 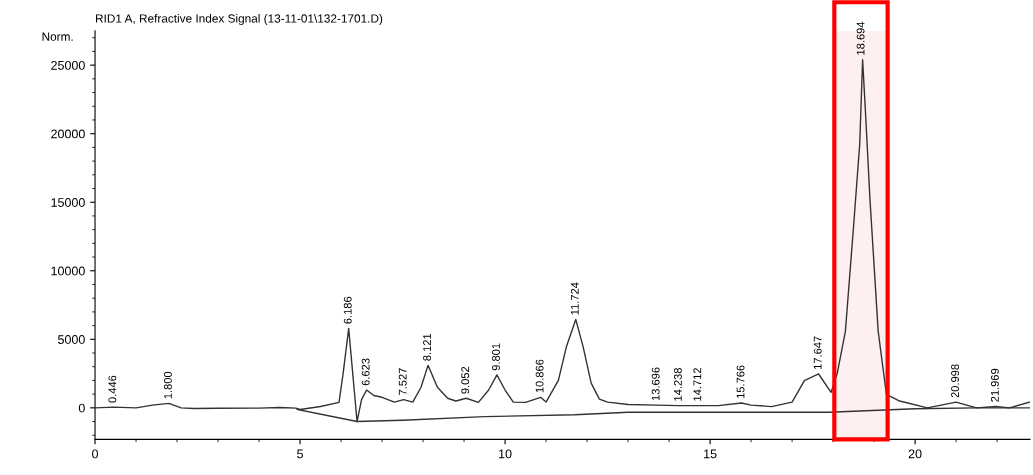 I want to click on annotation: 11.724, so click(x=574, y=298).